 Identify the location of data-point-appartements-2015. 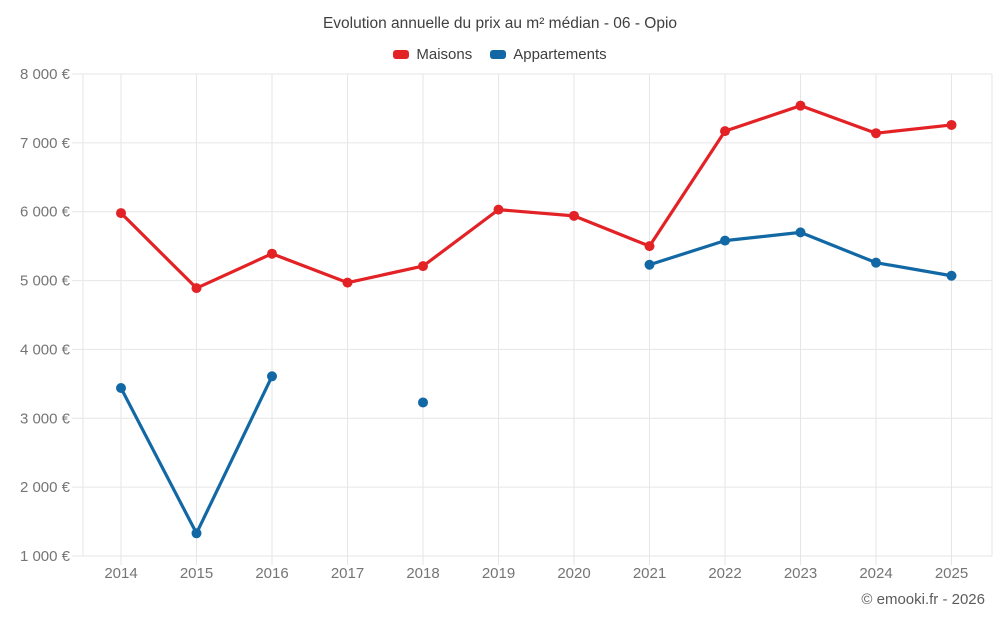
(196, 533).